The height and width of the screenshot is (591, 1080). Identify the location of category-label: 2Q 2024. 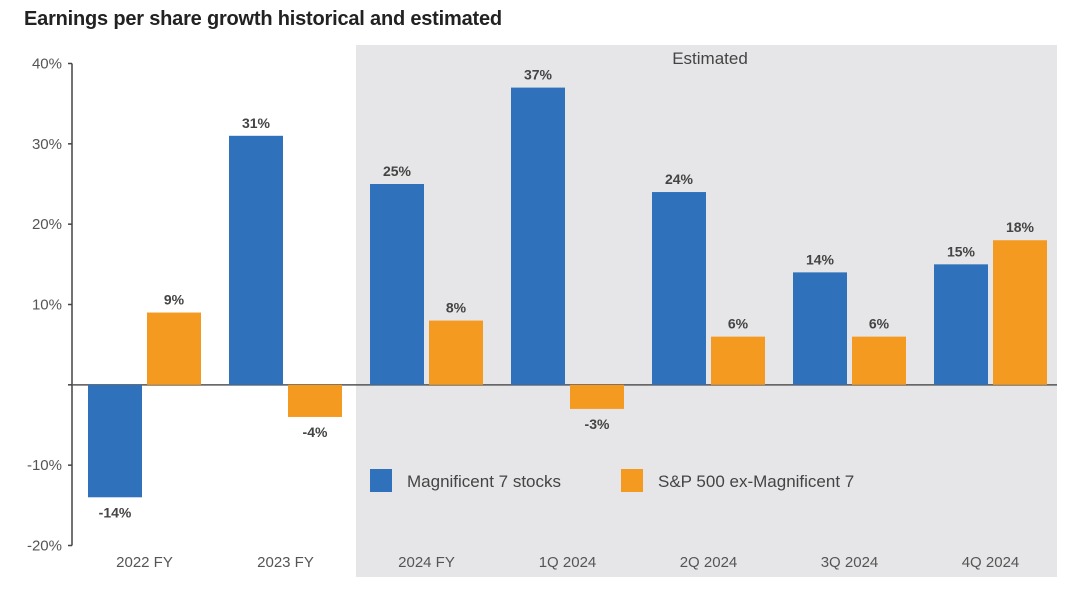
(709, 562).